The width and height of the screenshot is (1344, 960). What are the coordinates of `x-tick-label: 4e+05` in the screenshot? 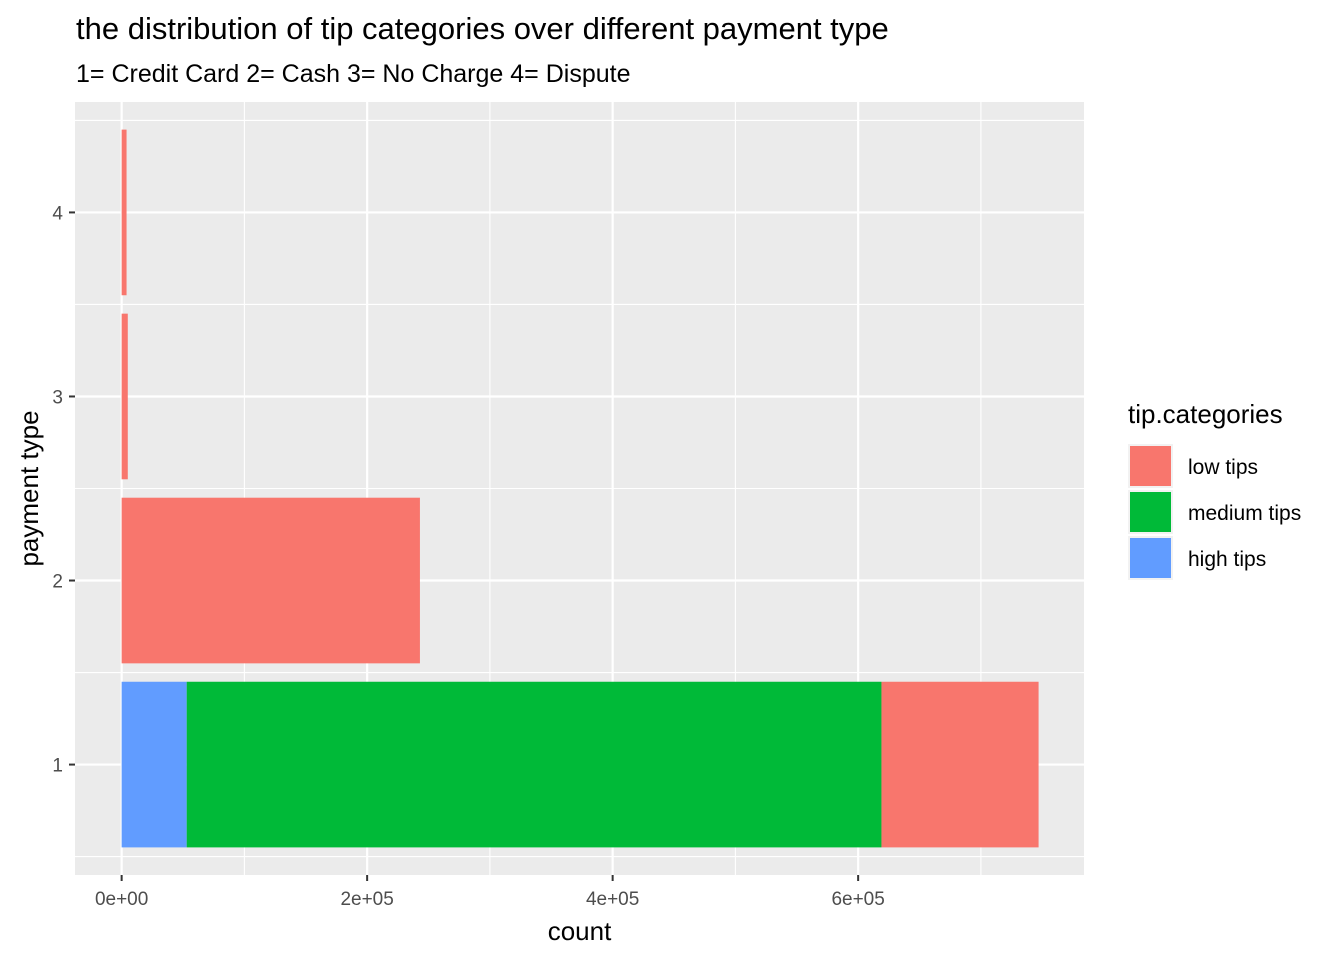 It's located at (612, 899).